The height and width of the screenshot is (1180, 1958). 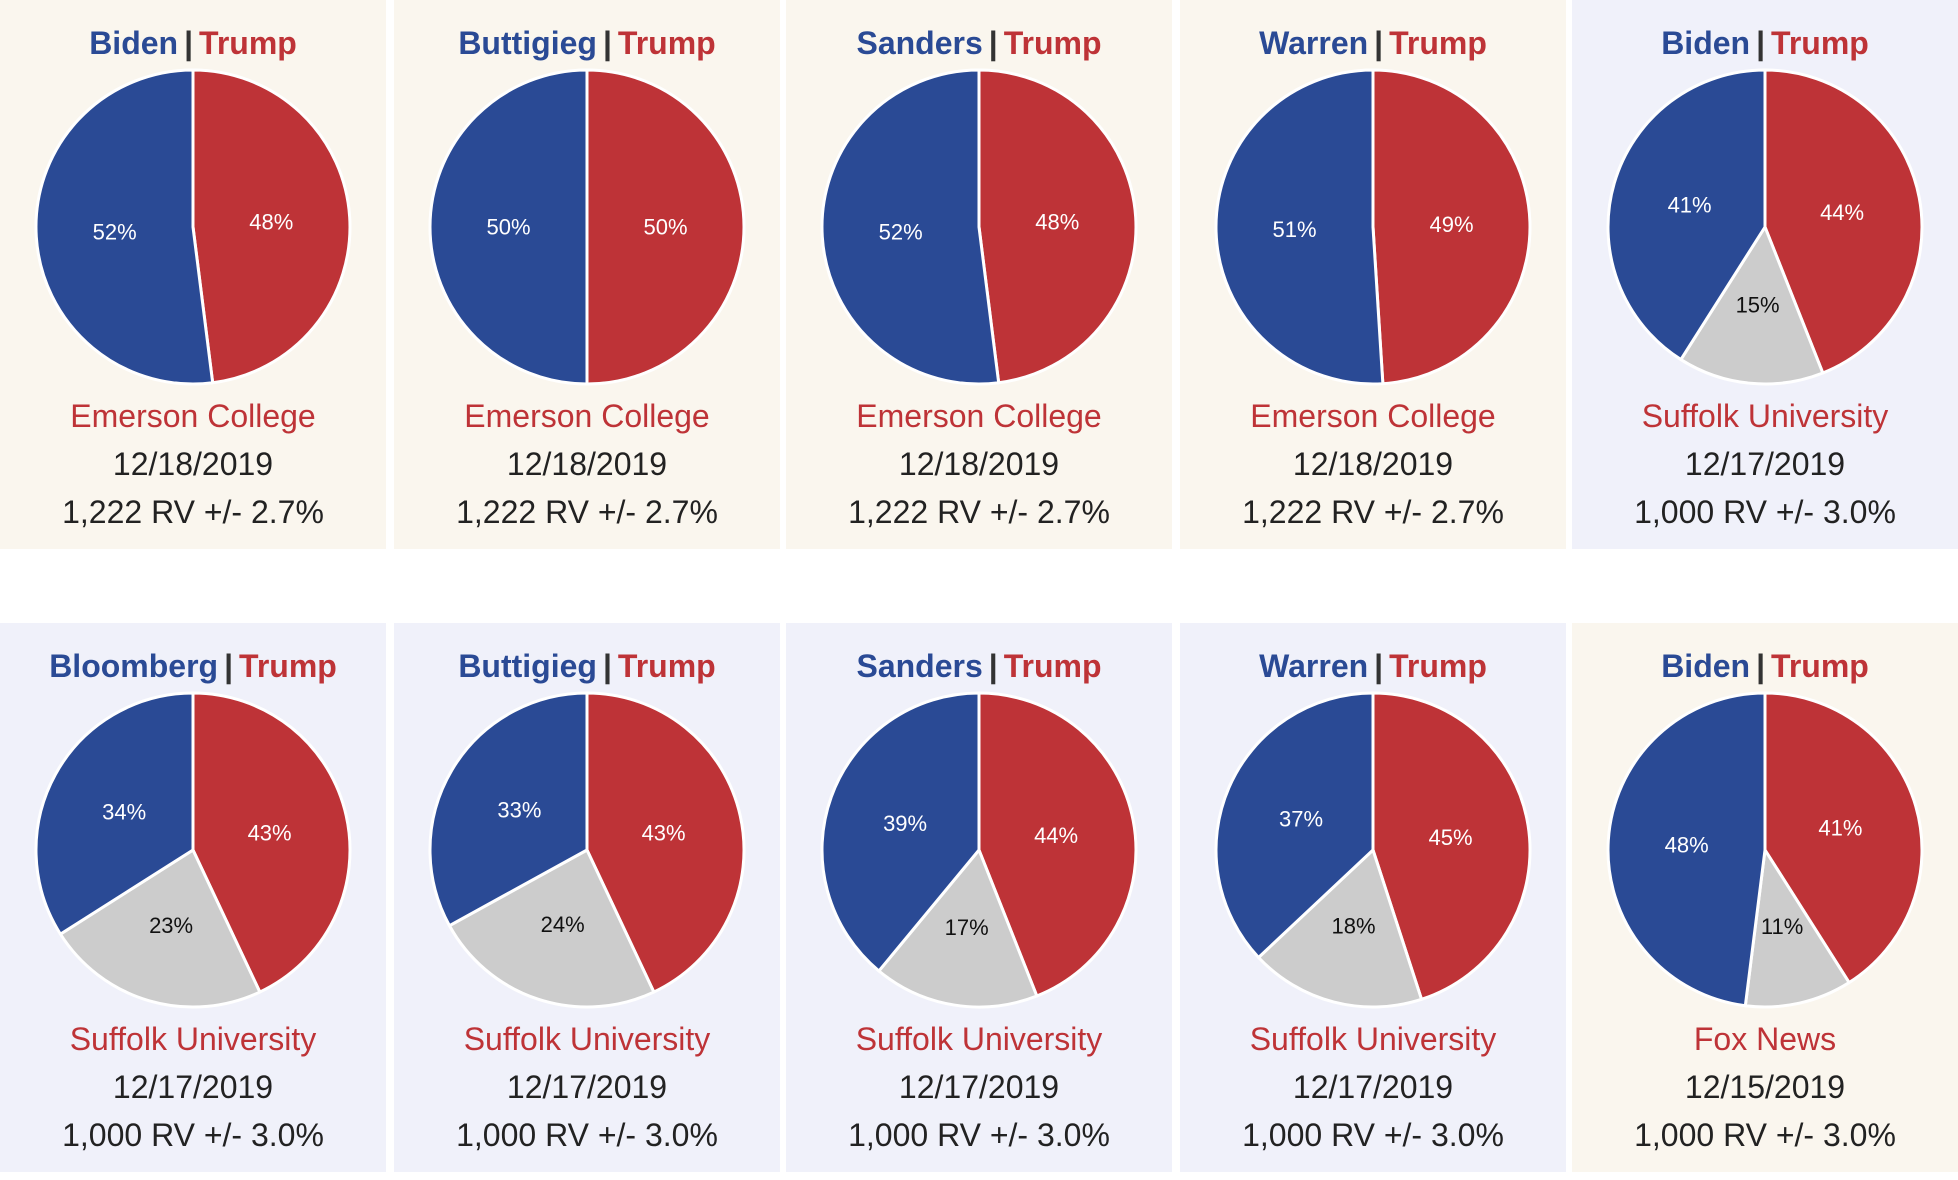 What do you see at coordinates (1842, 212) in the screenshot?
I see `republican-pct-label: 44%` at bounding box center [1842, 212].